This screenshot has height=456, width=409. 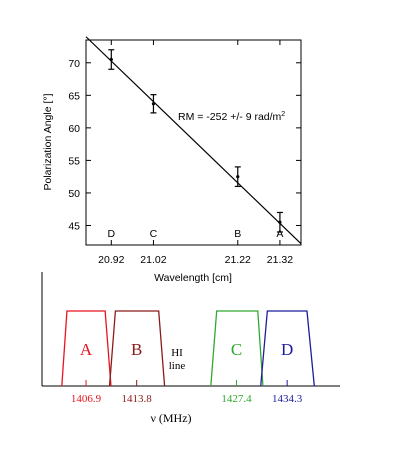 What do you see at coordinates (280, 260) in the screenshot?
I see `x-tick-label: 21.32` at bounding box center [280, 260].